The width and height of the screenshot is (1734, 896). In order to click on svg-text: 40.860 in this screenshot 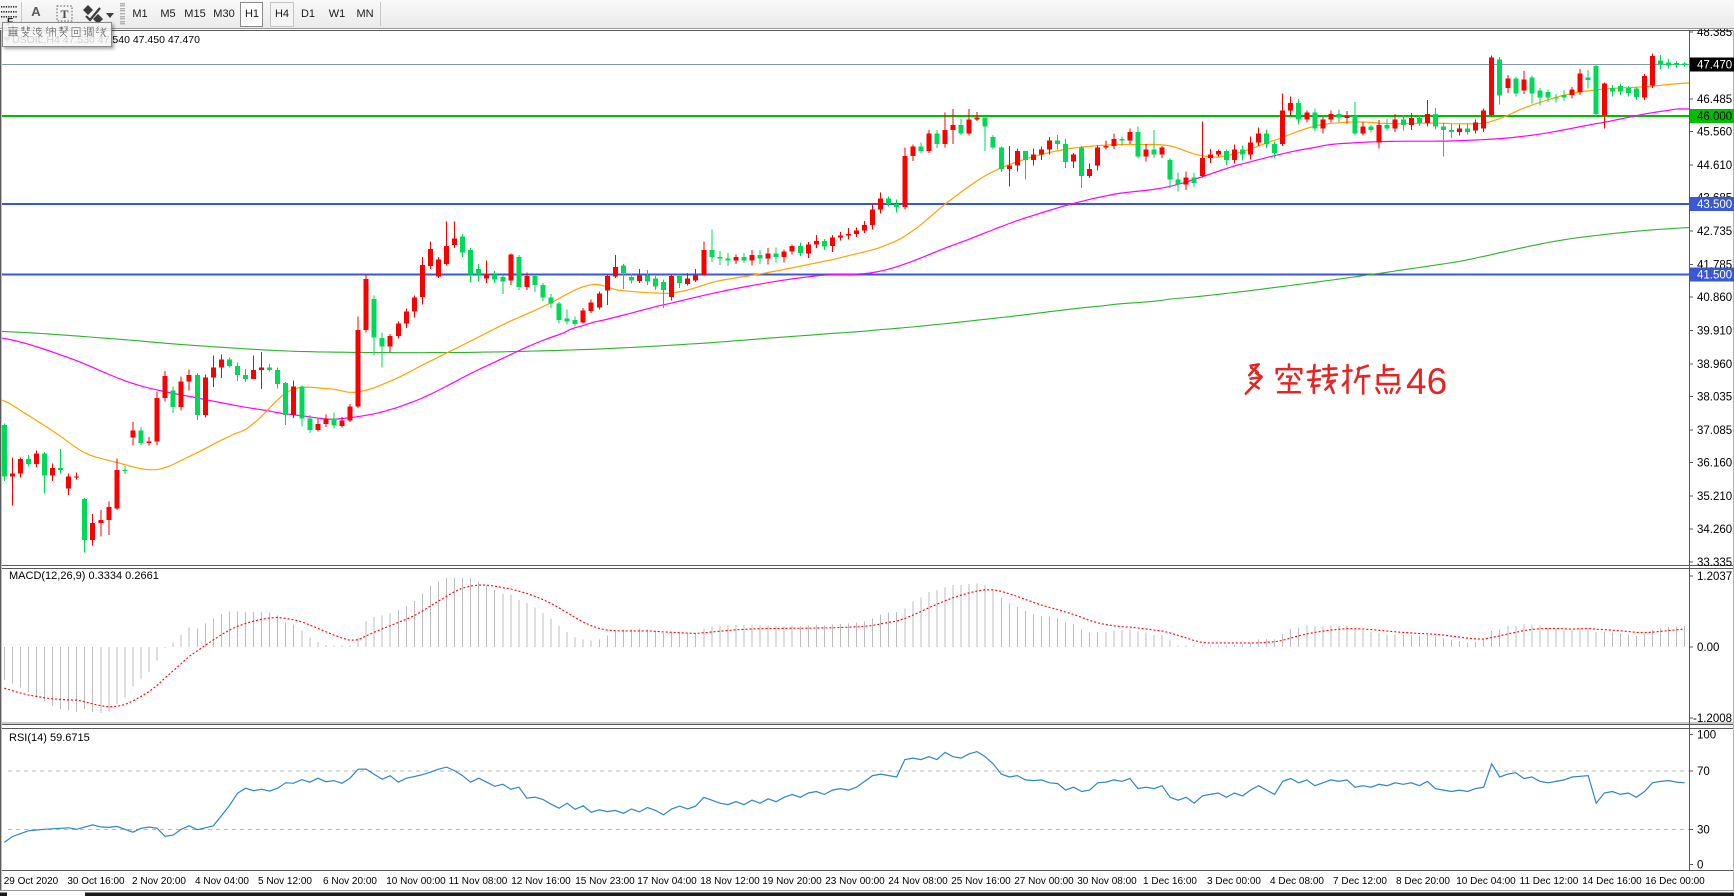, I will do `click(1714, 298)`.